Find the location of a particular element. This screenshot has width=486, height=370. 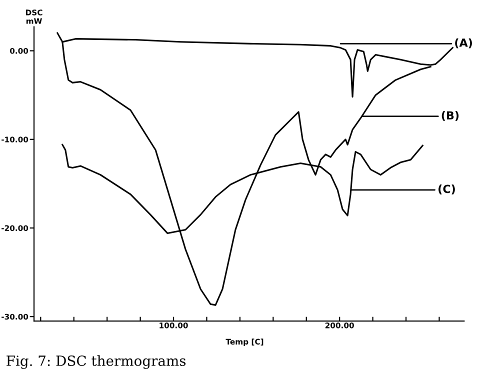

annotation: (B) is located at coordinates (450, 115).